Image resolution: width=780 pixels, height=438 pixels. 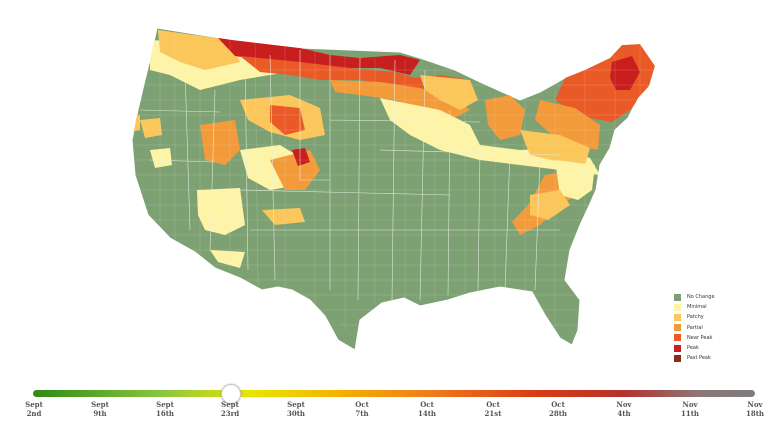 I want to click on legend-item: Peak, so click(x=724, y=348).